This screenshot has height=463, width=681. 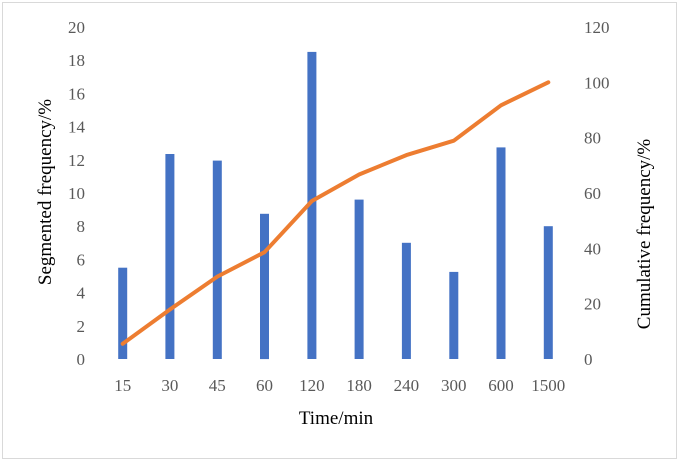 I want to click on x-tick-label: 120, so click(x=312, y=385).